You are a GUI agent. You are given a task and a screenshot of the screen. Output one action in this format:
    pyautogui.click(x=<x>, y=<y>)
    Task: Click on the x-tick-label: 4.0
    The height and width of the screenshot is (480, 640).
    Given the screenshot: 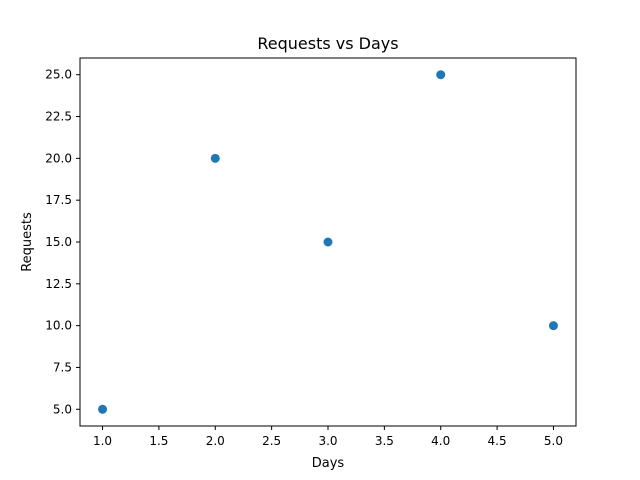 What is the action you would take?
    pyautogui.click(x=440, y=441)
    